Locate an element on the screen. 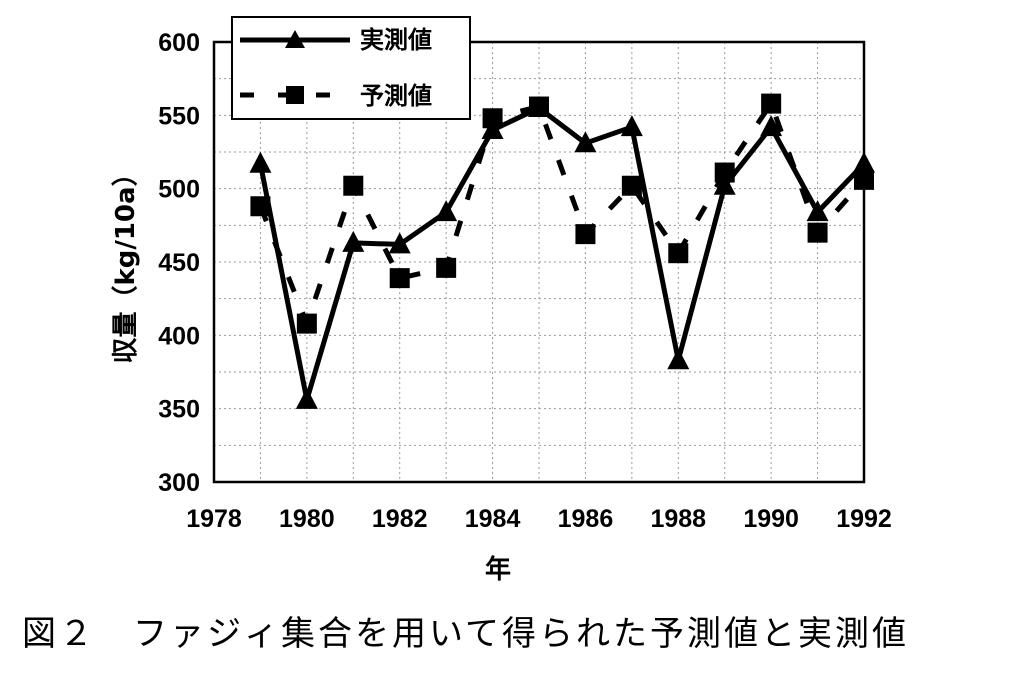 This screenshot has height=673, width=1024. legend-marker-measured is located at coordinates (295, 39).